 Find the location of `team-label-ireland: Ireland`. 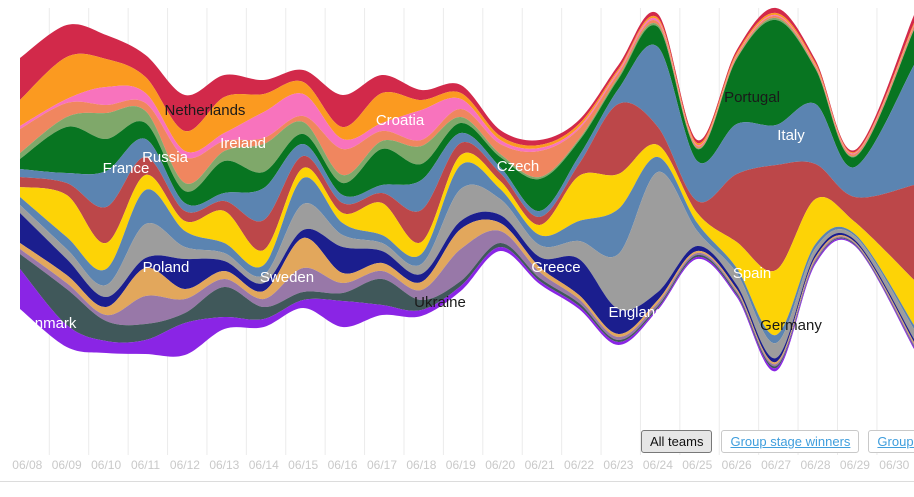

team-label-ireland: Ireland is located at coordinates (243, 143).